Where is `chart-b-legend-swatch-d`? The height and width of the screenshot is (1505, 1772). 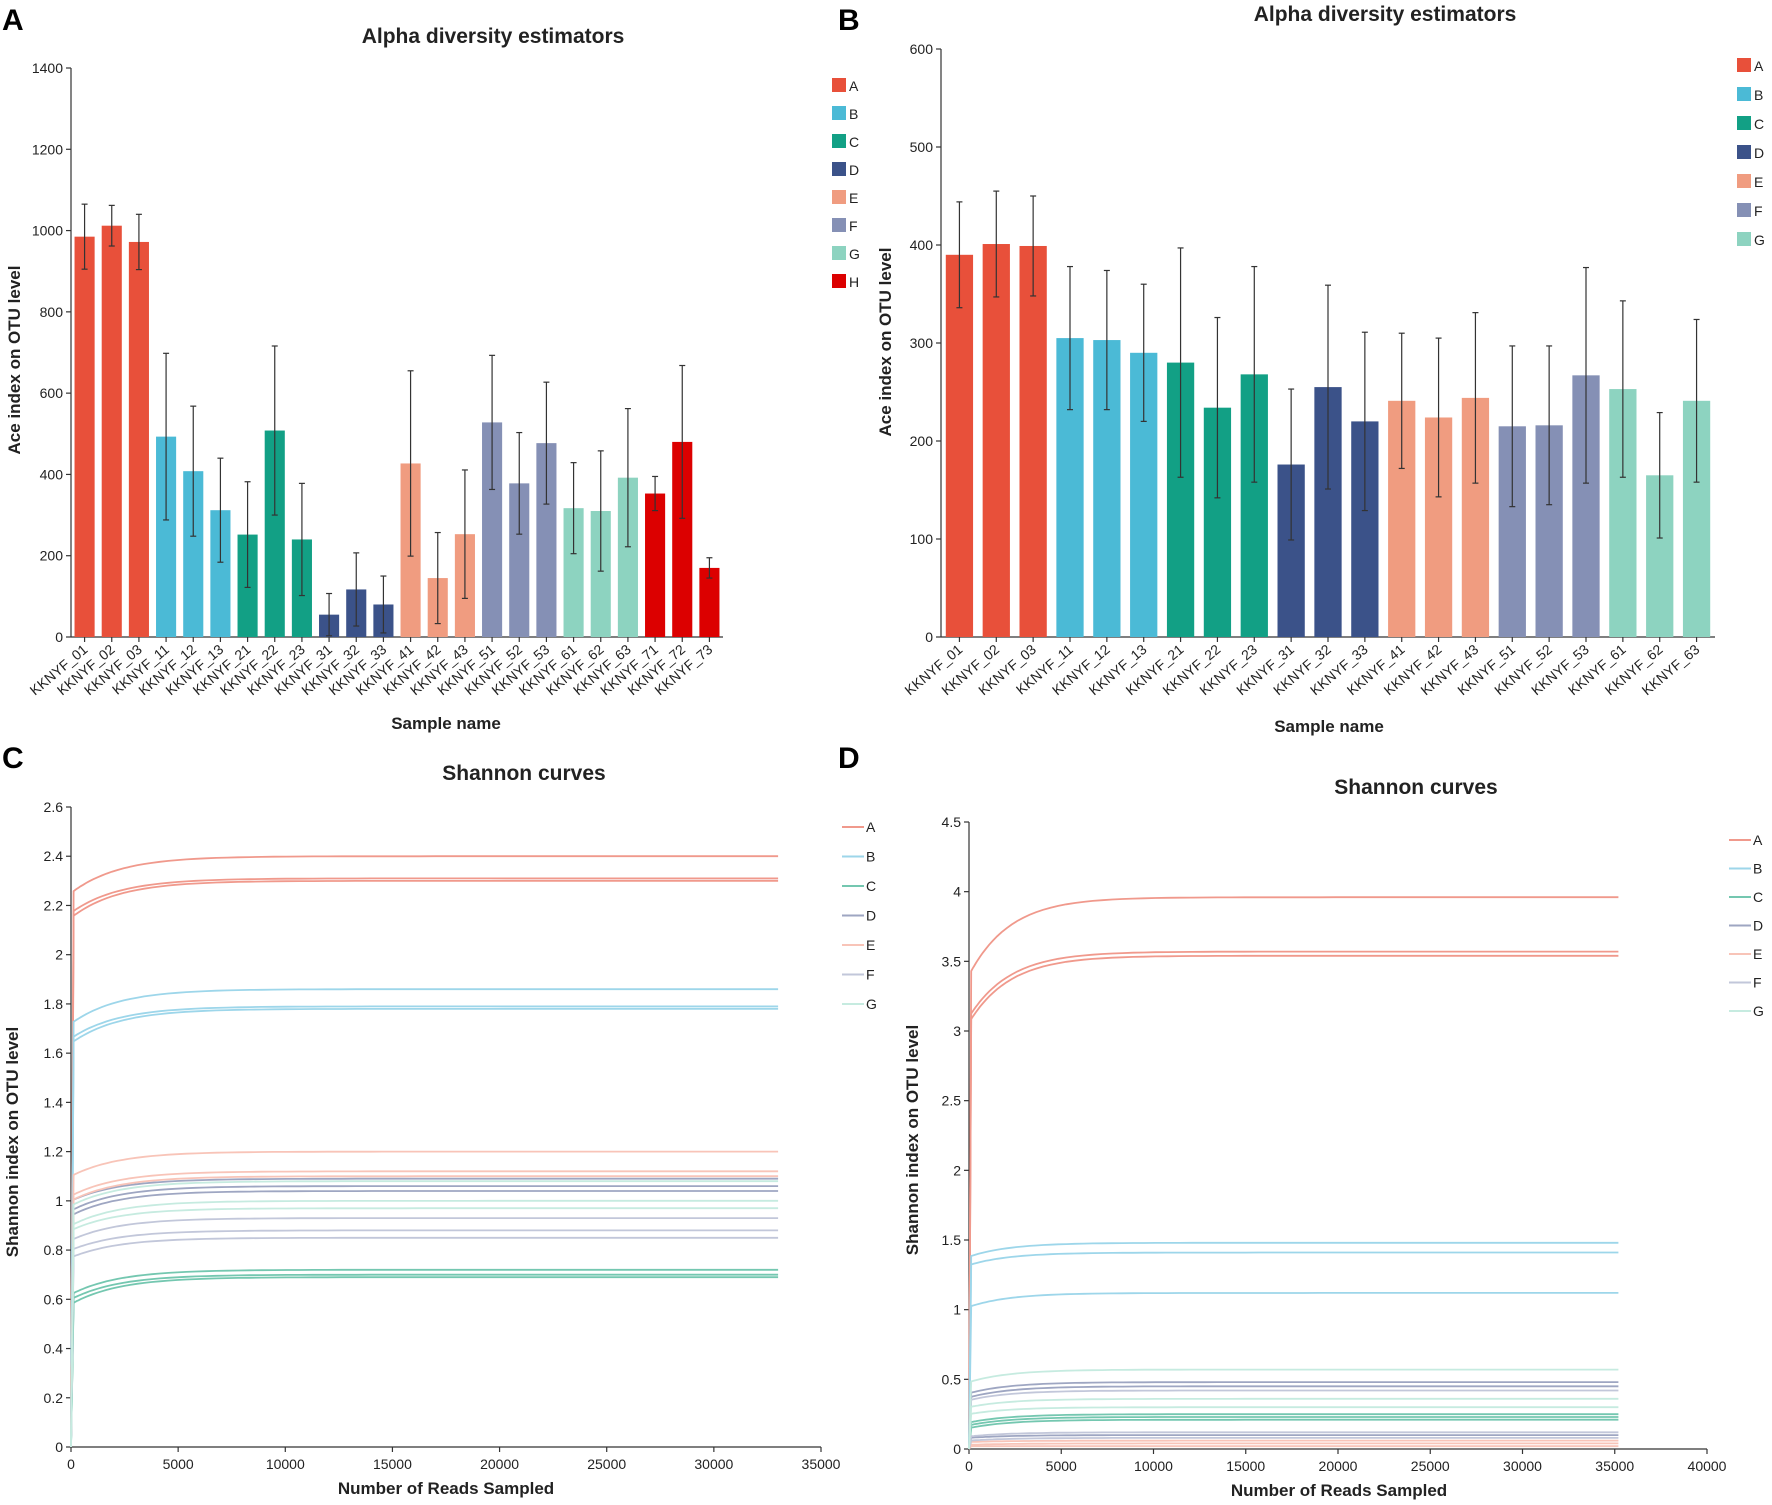 chart-b-legend-swatch-d is located at coordinates (1744, 152).